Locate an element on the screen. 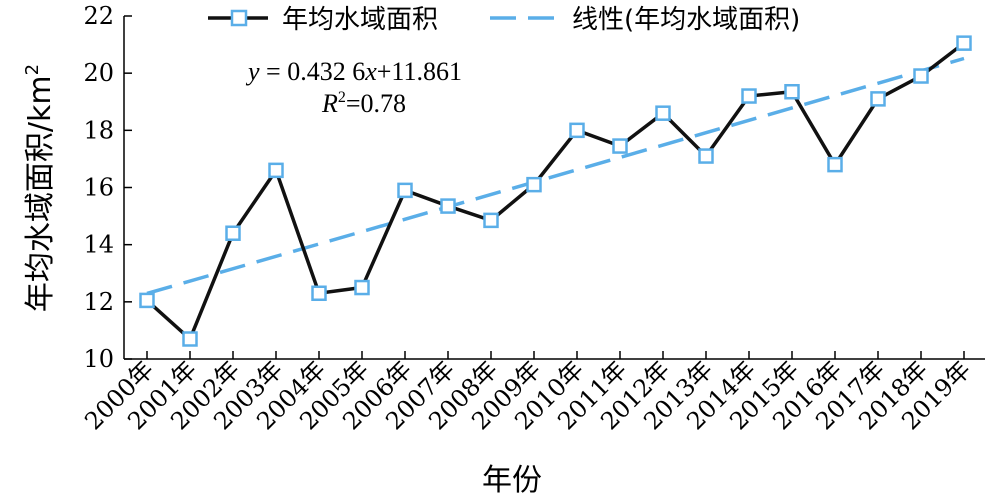  eq-y: y is located at coordinates (252, 71).